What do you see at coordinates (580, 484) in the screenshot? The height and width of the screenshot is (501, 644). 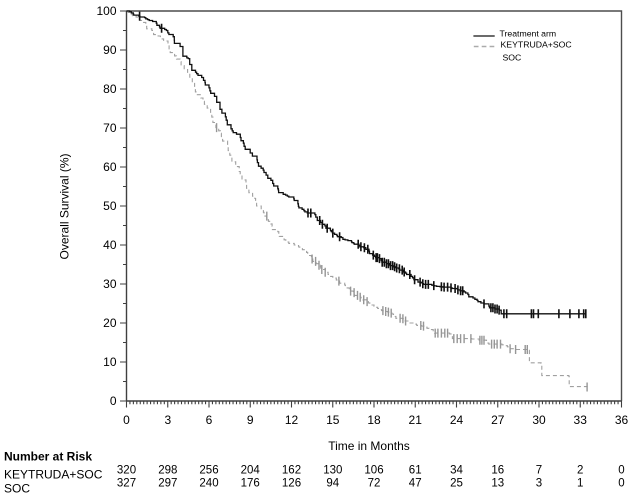 I see `svg-text: 1` at bounding box center [580, 484].